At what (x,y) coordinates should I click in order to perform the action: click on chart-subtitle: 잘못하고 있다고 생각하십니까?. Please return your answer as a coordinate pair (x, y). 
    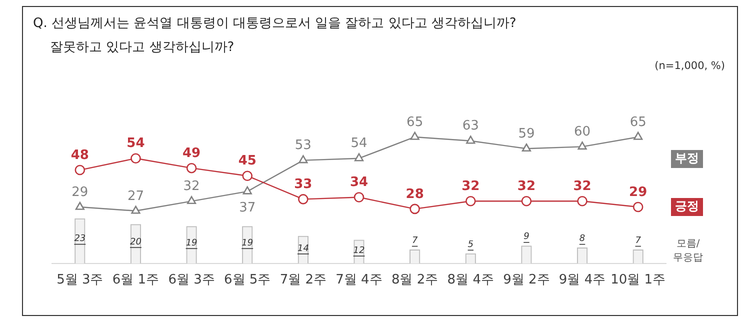
    Looking at the image, I should click on (142, 47).